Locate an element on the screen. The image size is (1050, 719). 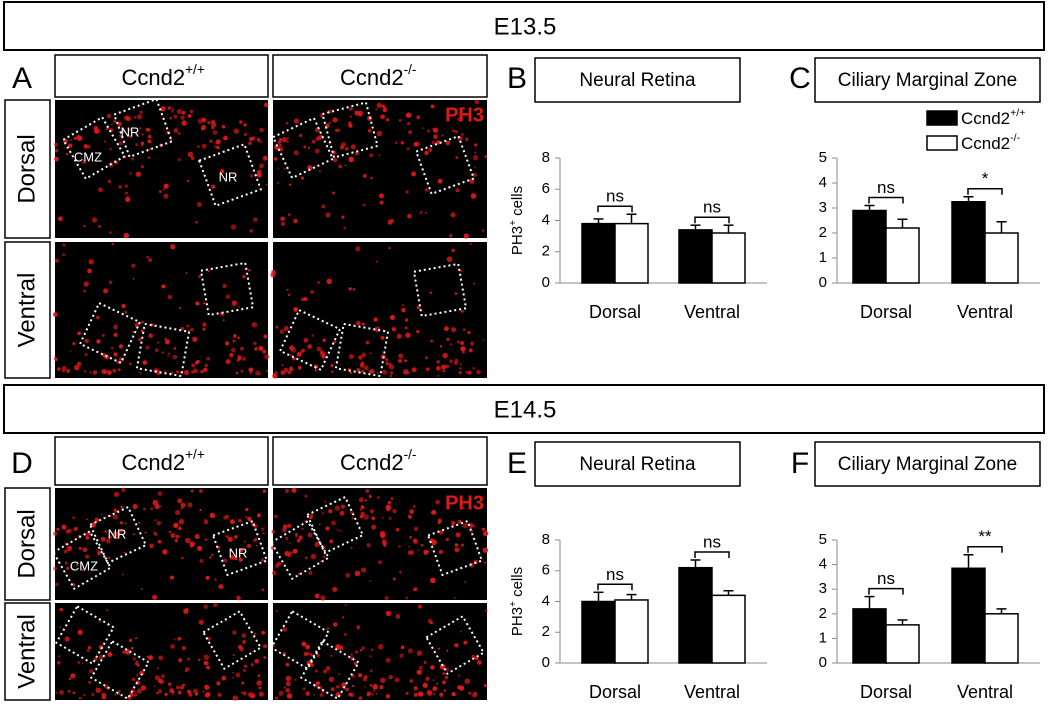
column-label: Ccnd2+/+ is located at coordinates (163, 461).